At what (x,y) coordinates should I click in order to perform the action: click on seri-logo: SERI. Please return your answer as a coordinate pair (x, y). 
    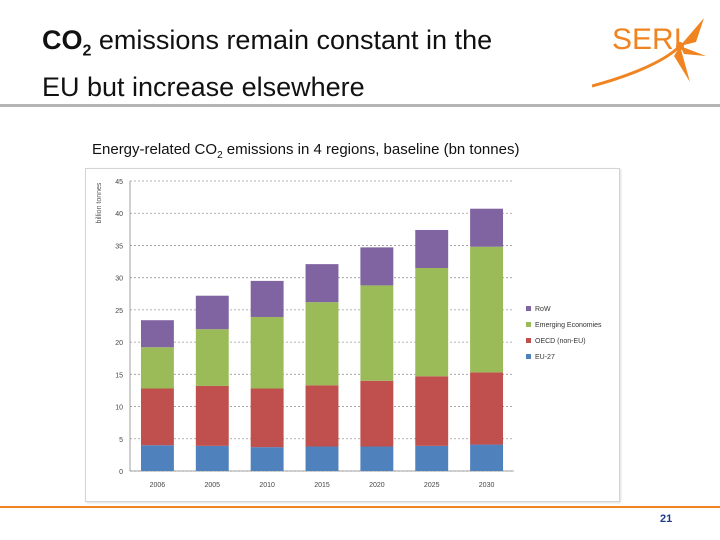
    Looking at the image, I should click on (650, 53).